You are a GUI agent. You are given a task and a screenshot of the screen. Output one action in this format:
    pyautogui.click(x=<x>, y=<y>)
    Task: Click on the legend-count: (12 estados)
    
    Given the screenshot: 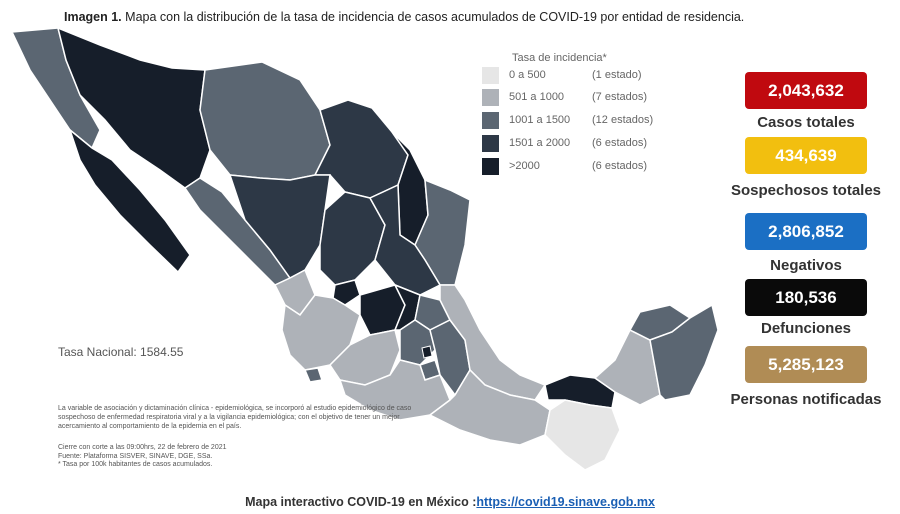 What is the action you would take?
    pyautogui.click(x=623, y=120)
    